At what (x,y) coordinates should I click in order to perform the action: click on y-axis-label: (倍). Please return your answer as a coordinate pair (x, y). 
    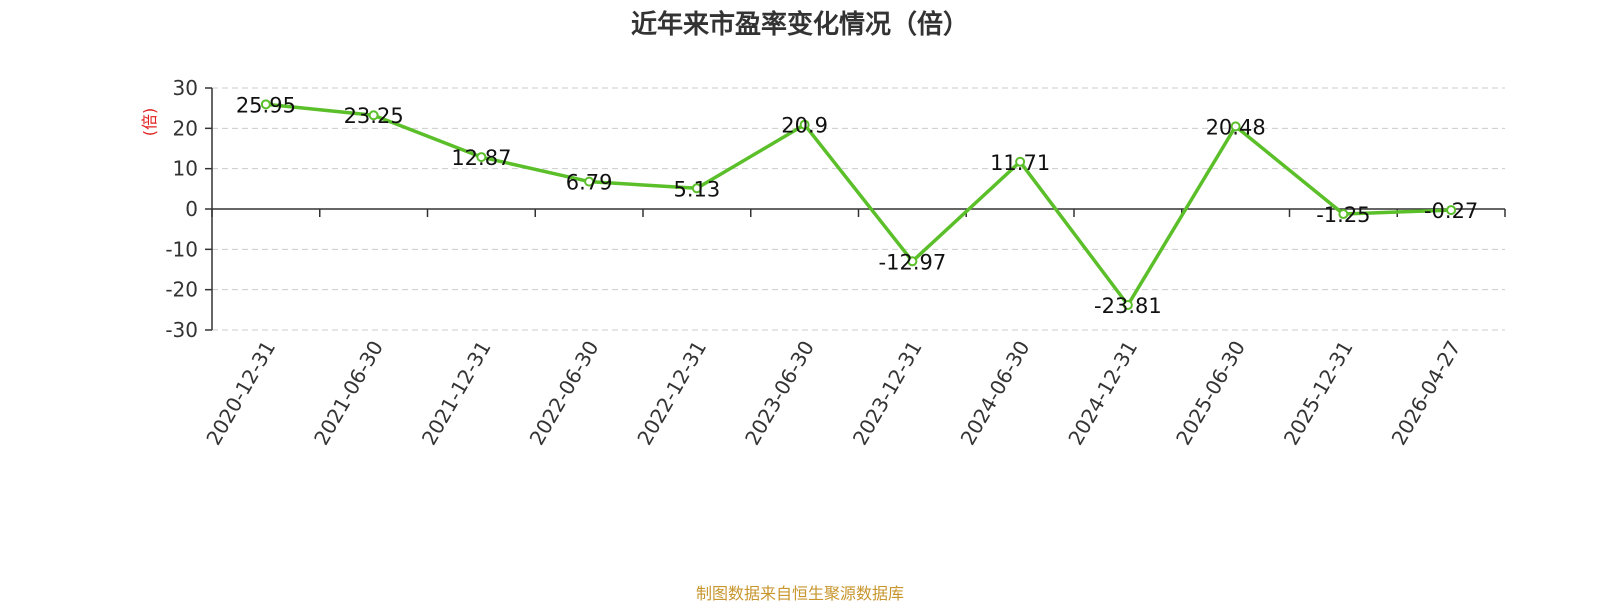
    Looking at the image, I should click on (149, 122).